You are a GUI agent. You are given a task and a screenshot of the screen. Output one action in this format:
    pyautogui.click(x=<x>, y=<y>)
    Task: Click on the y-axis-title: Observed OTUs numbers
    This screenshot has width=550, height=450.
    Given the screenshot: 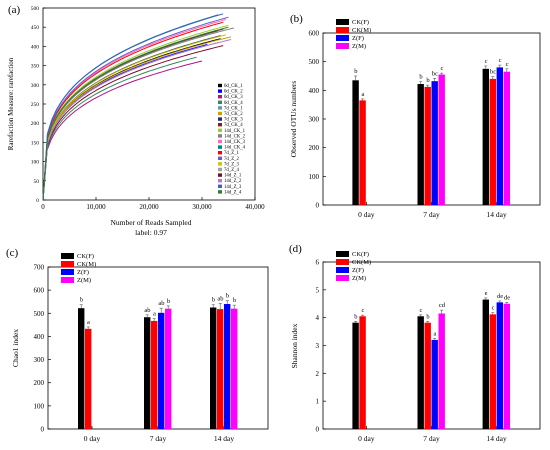 What is the action you would take?
    pyautogui.click(x=293, y=119)
    